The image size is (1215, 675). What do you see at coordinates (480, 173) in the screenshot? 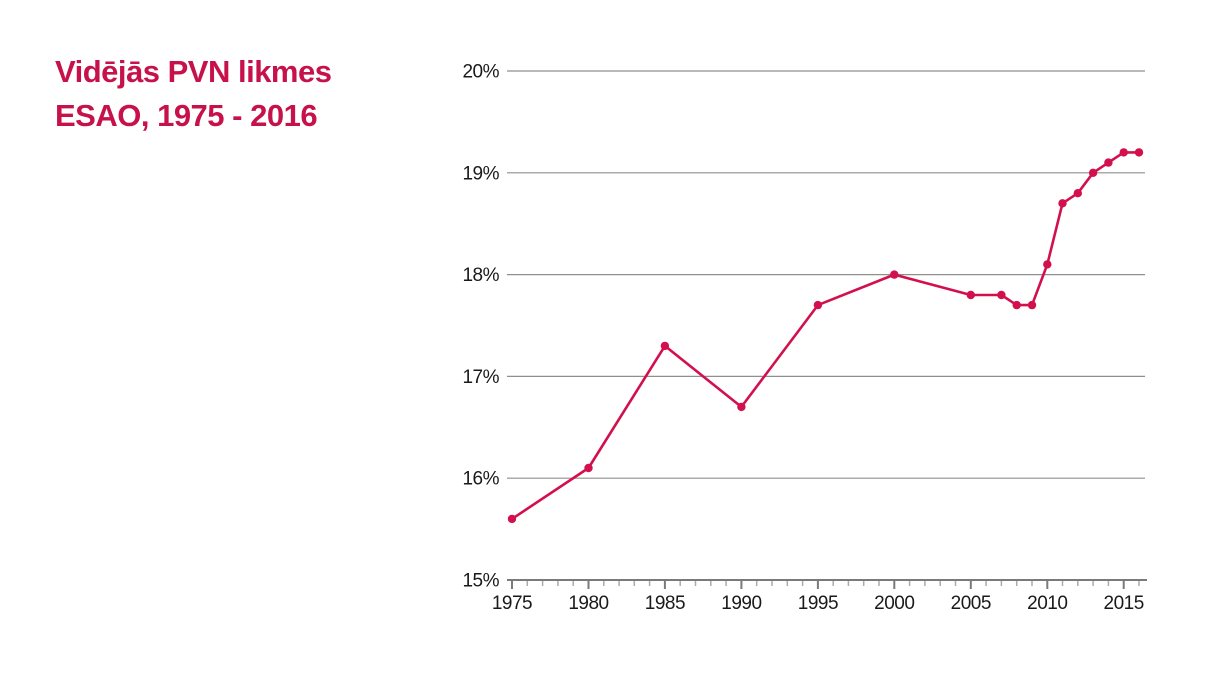
I see `y-tick-label: 19%` at bounding box center [480, 173].